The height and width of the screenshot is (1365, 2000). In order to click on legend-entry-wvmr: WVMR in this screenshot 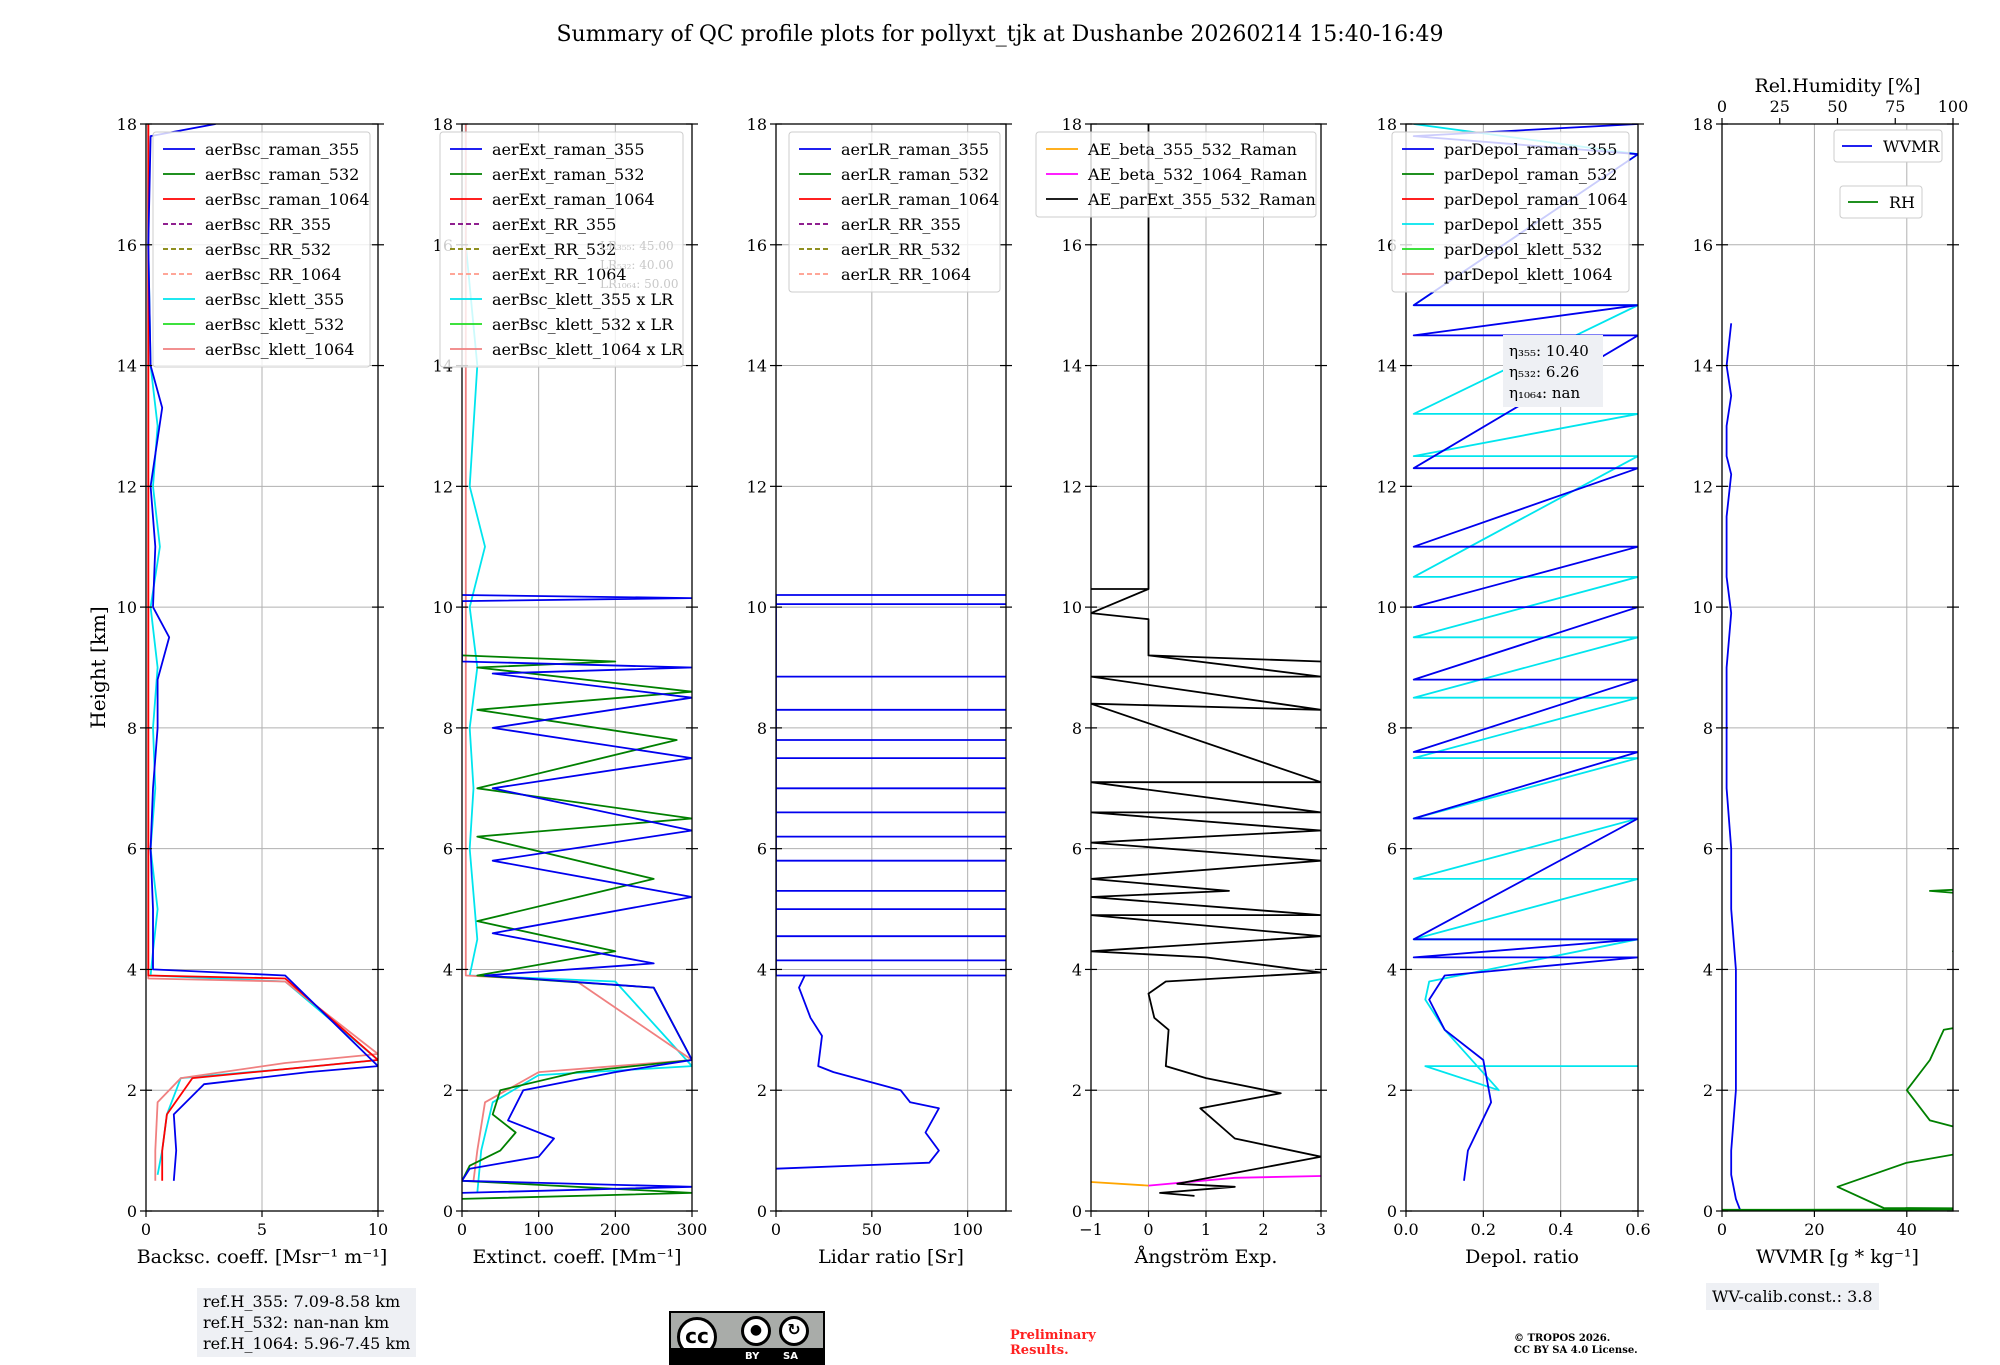, I will do `click(1911, 146)`.